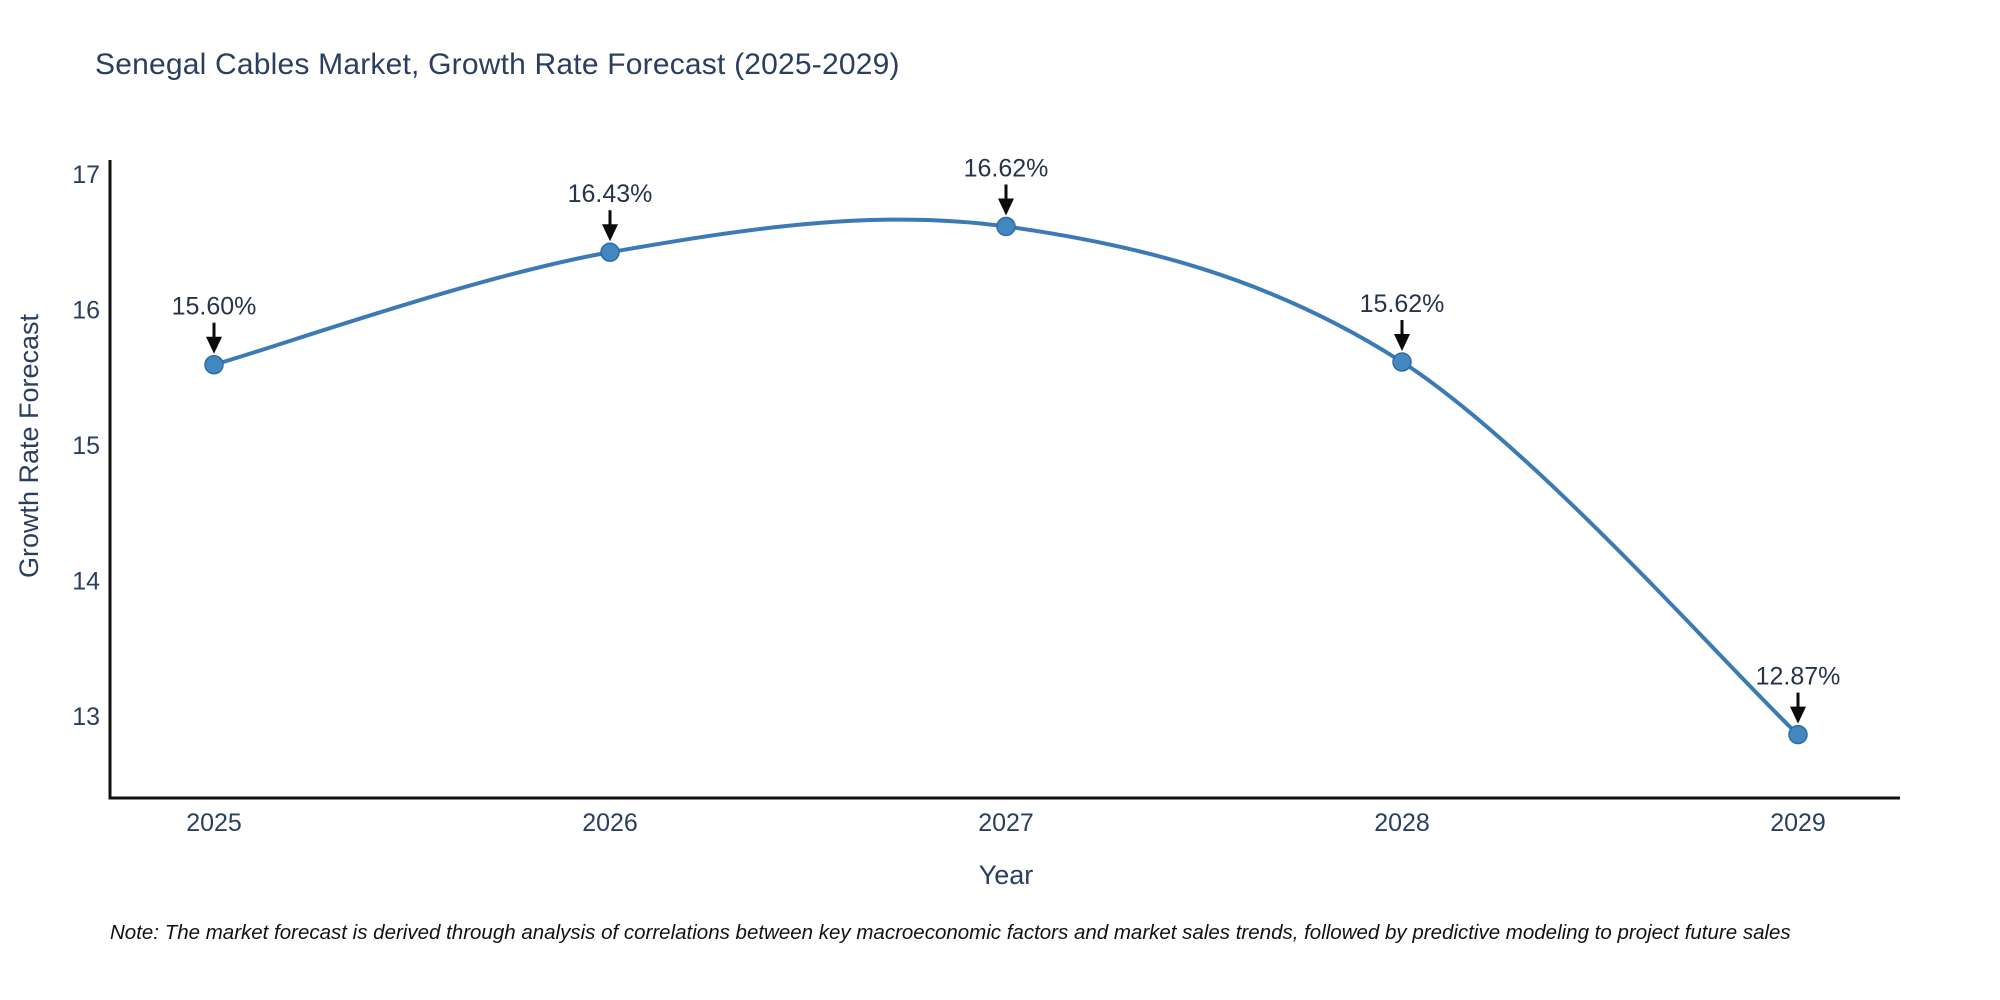 Image resolution: width=2000 pixels, height=1000 pixels. Describe the element at coordinates (1402, 823) in the screenshot. I see `x-tick-label: 2028` at that location.